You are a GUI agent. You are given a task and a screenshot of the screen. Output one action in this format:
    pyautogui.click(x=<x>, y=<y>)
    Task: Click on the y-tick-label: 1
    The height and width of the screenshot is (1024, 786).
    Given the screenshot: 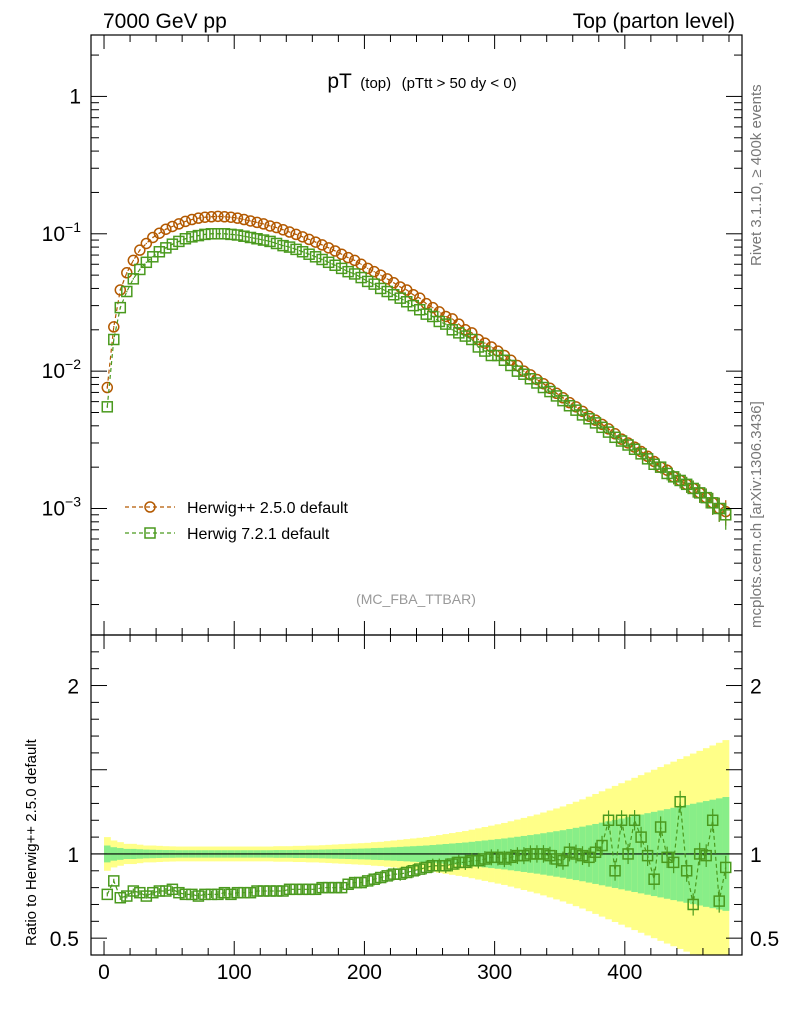 What is the action you would take?
    pyautogui.click(x=75, y=96)
    